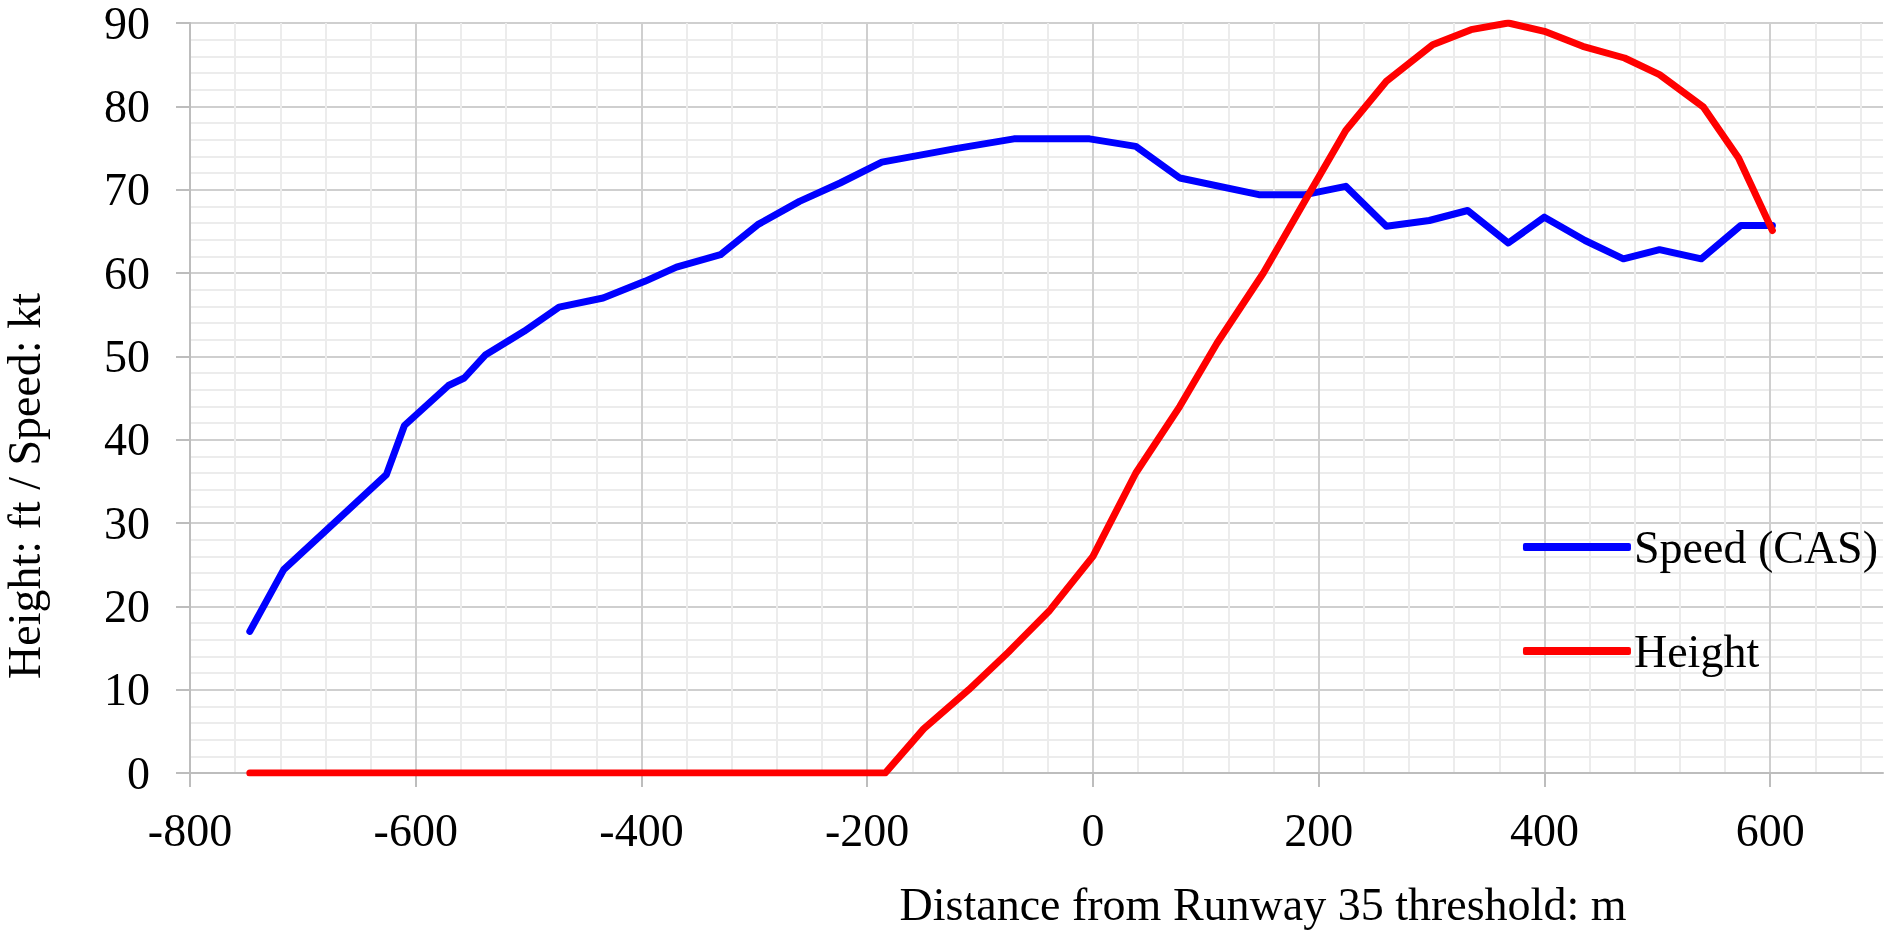  What do you see at coordinates (1756, 547) in the screenshot?
I see `legend-label: Speed (CAS)` at bounding box center [1756, 547].